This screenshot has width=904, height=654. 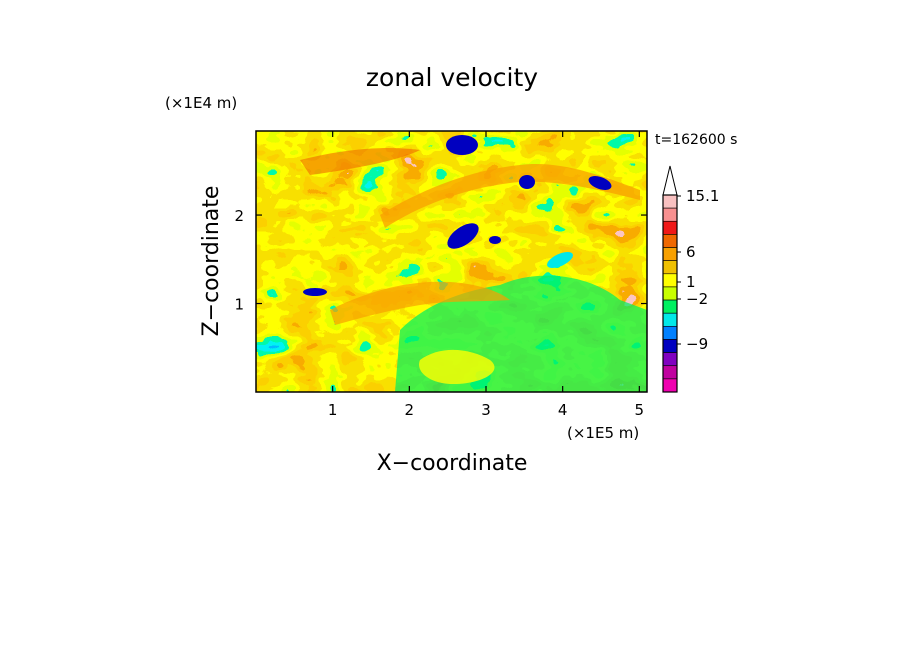 I want to click on colorbar-arrow, so click(x=670, y=180).